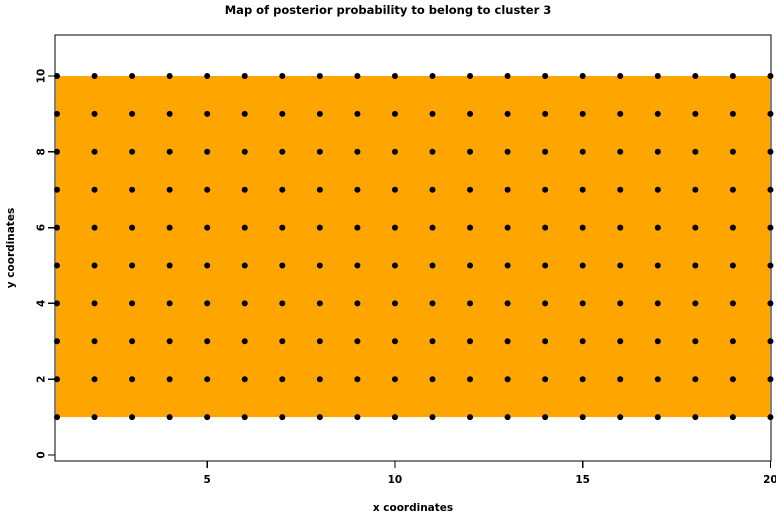 The height and width of the screenshot is (518, 776). I want to click on x-axis-tick-label: 10, so click(395, 480).